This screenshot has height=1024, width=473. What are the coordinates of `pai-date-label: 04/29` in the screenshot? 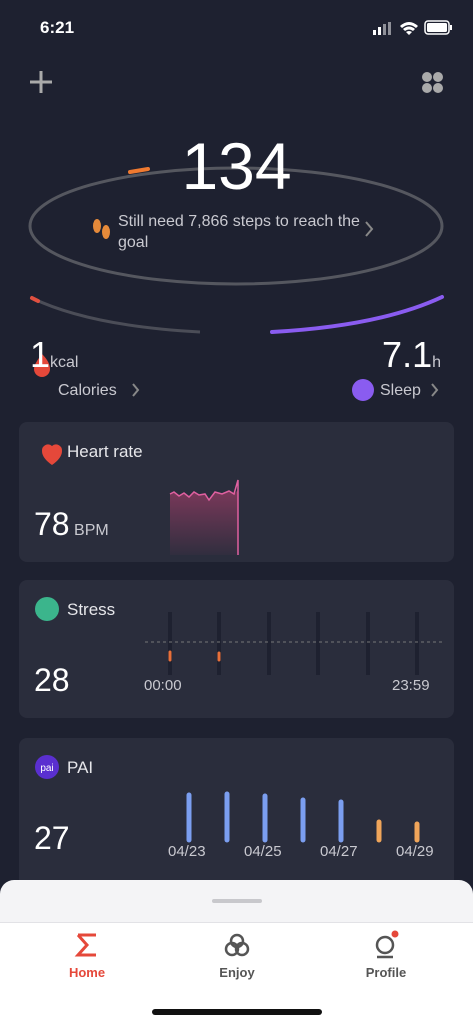 It's located at (415, 851).